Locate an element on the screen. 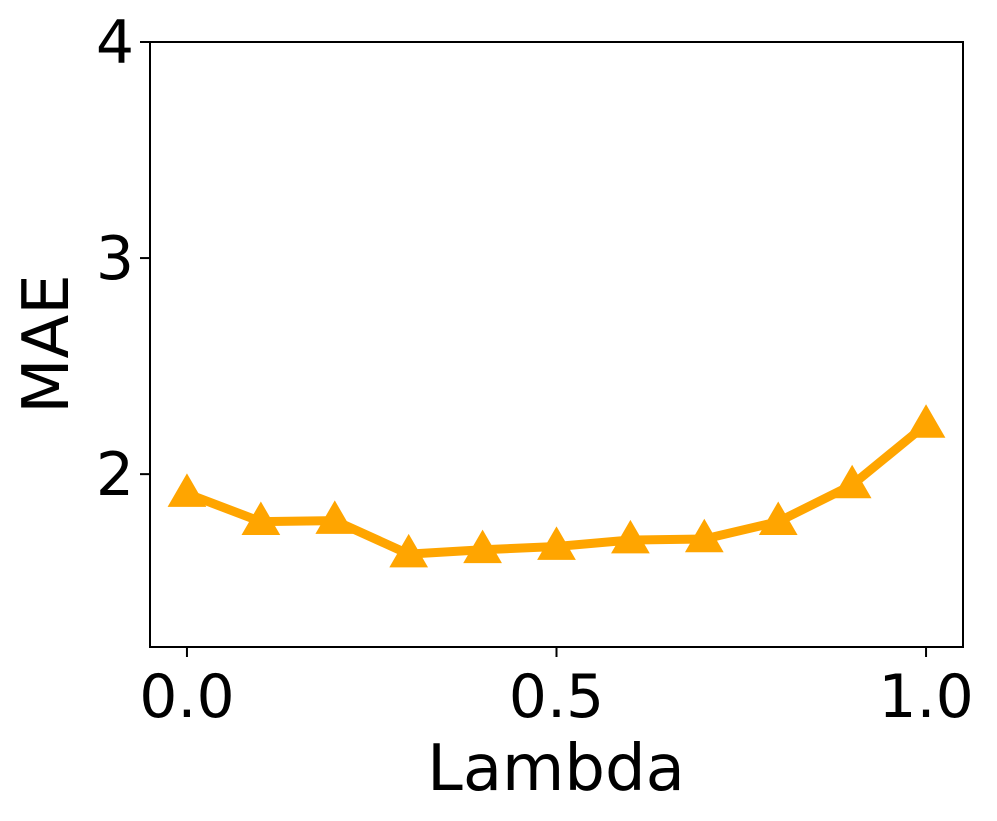  y-tick-label: 4 is located at coordinates (115, 43).